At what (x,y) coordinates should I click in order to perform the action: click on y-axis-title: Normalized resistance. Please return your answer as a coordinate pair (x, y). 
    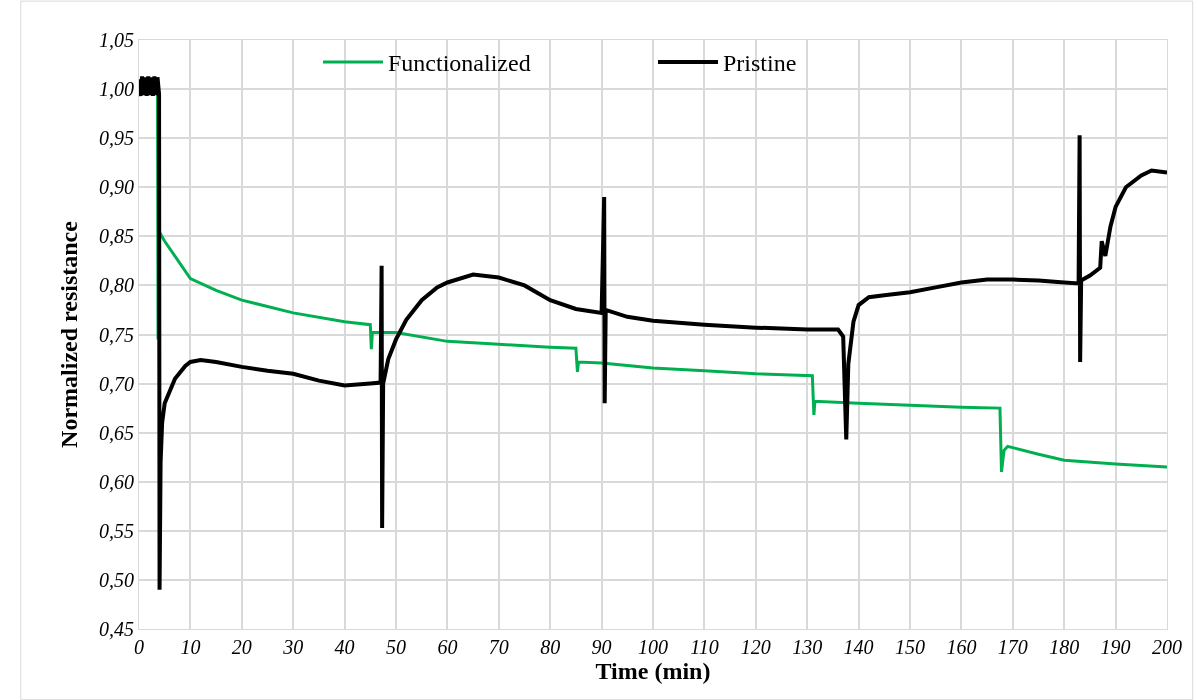
    Looking at the image, I should click on (69, 334).